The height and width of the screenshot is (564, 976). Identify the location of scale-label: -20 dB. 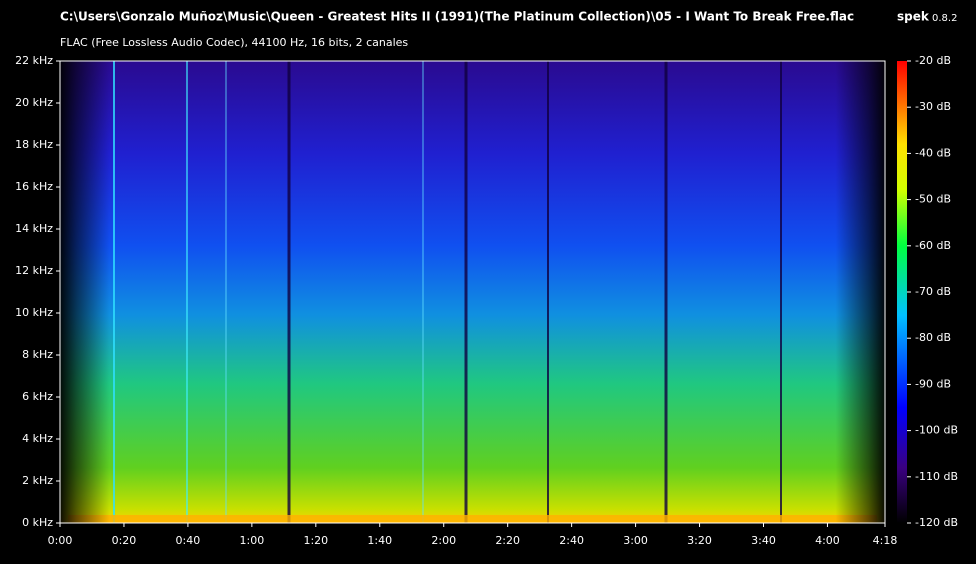
(933, 60).